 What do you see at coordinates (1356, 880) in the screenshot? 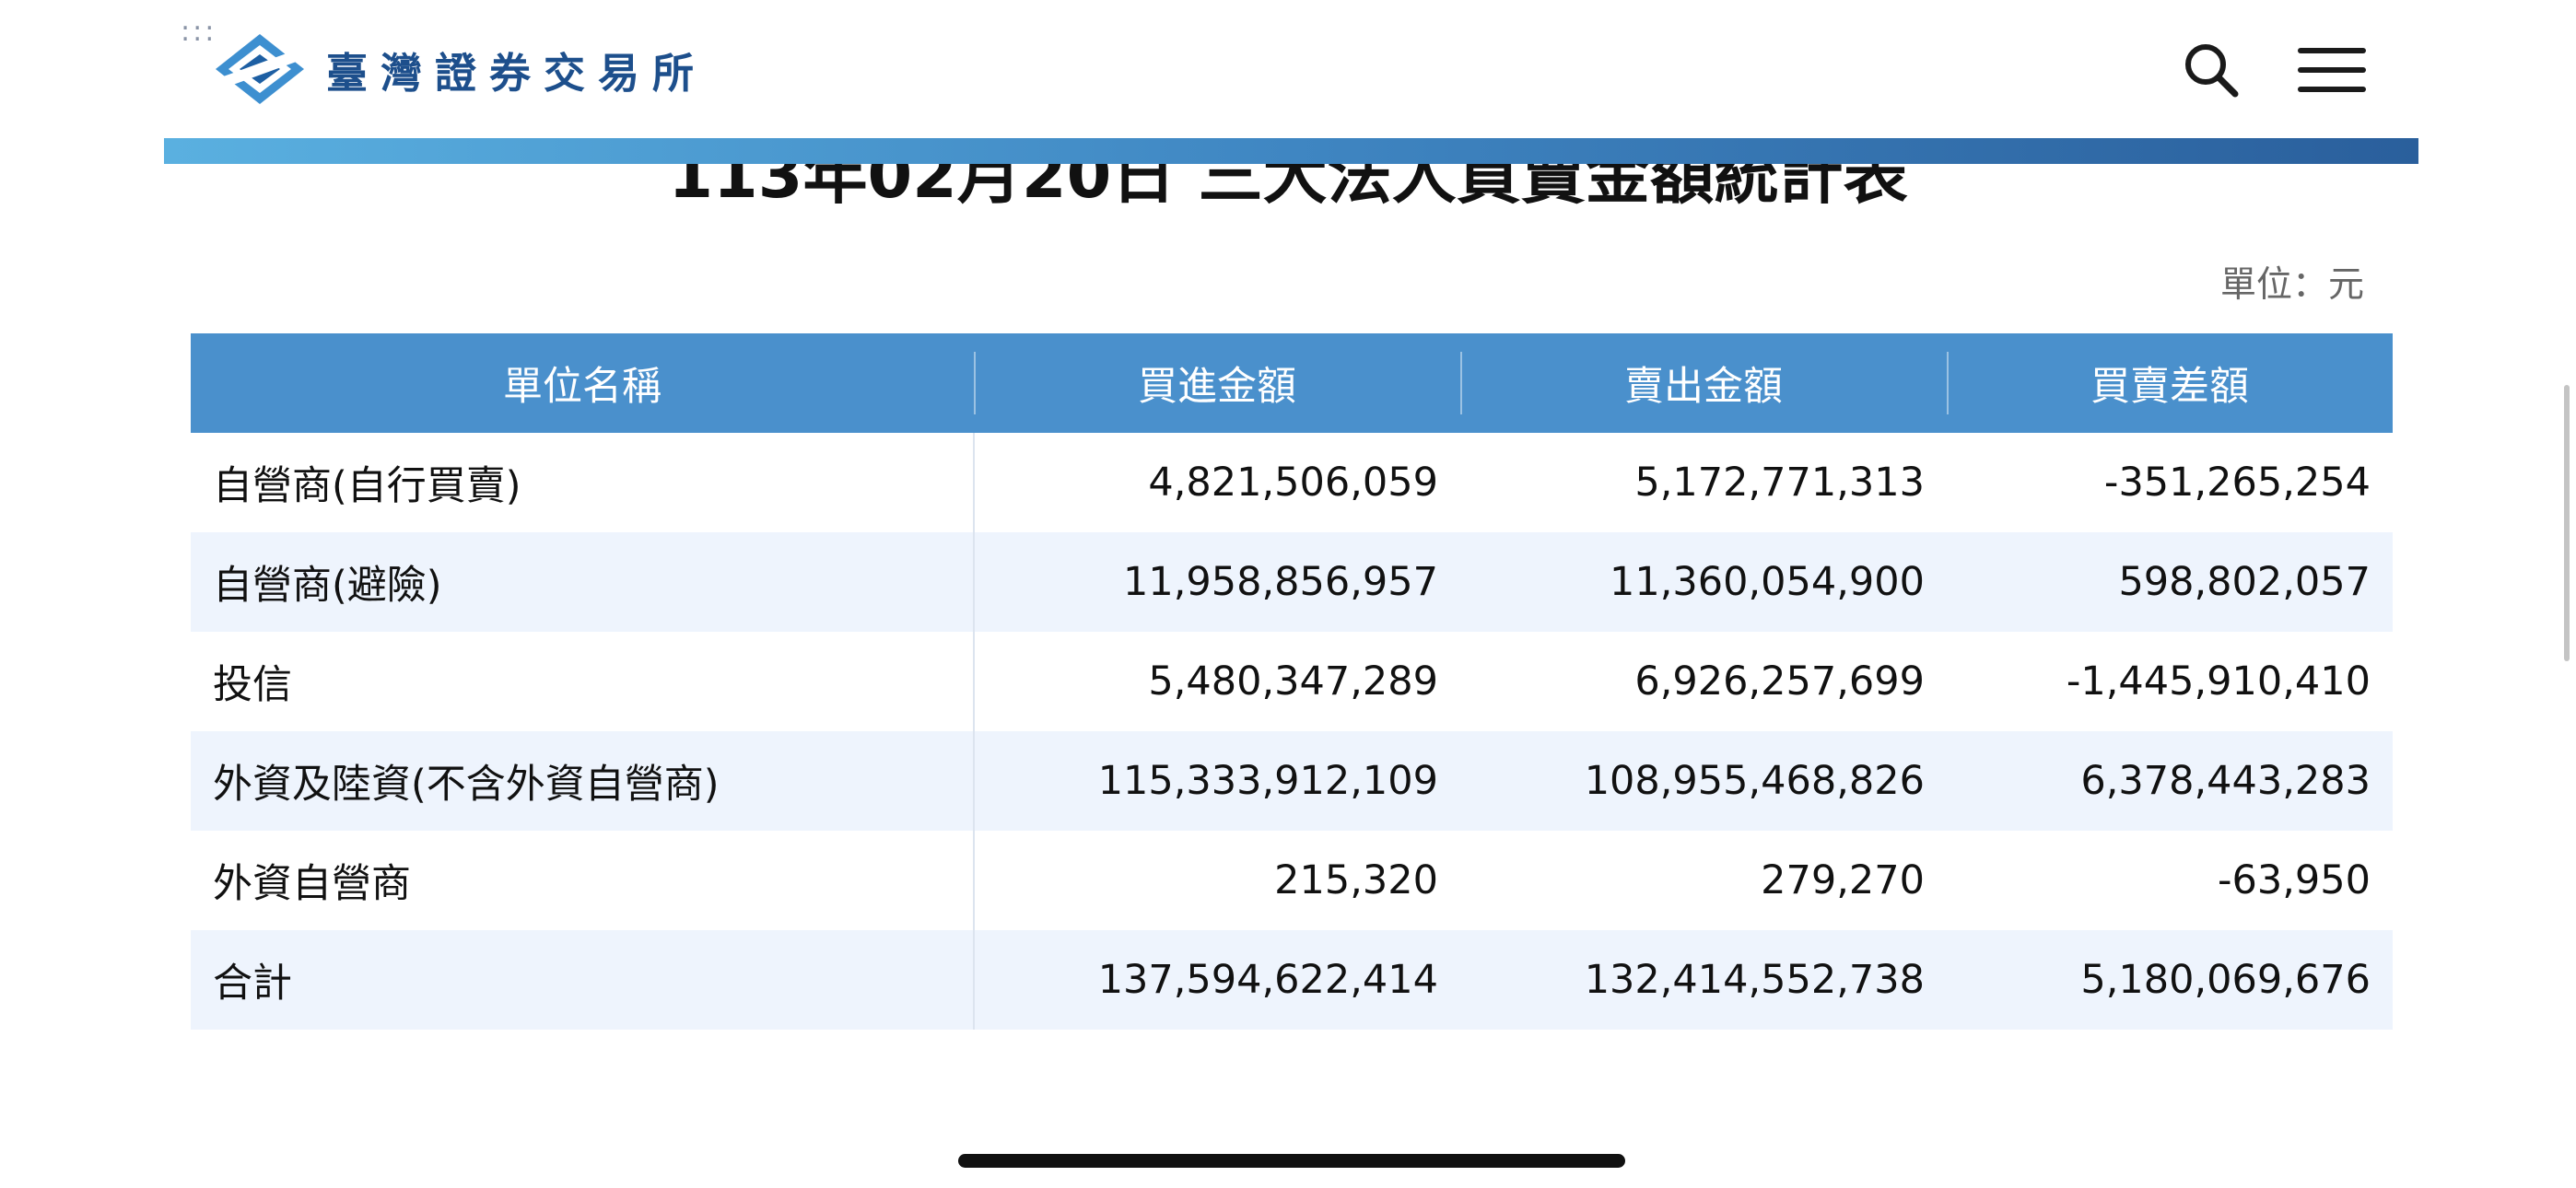
I see `row-buy: 215,320` at bounding box center [1356, 880].